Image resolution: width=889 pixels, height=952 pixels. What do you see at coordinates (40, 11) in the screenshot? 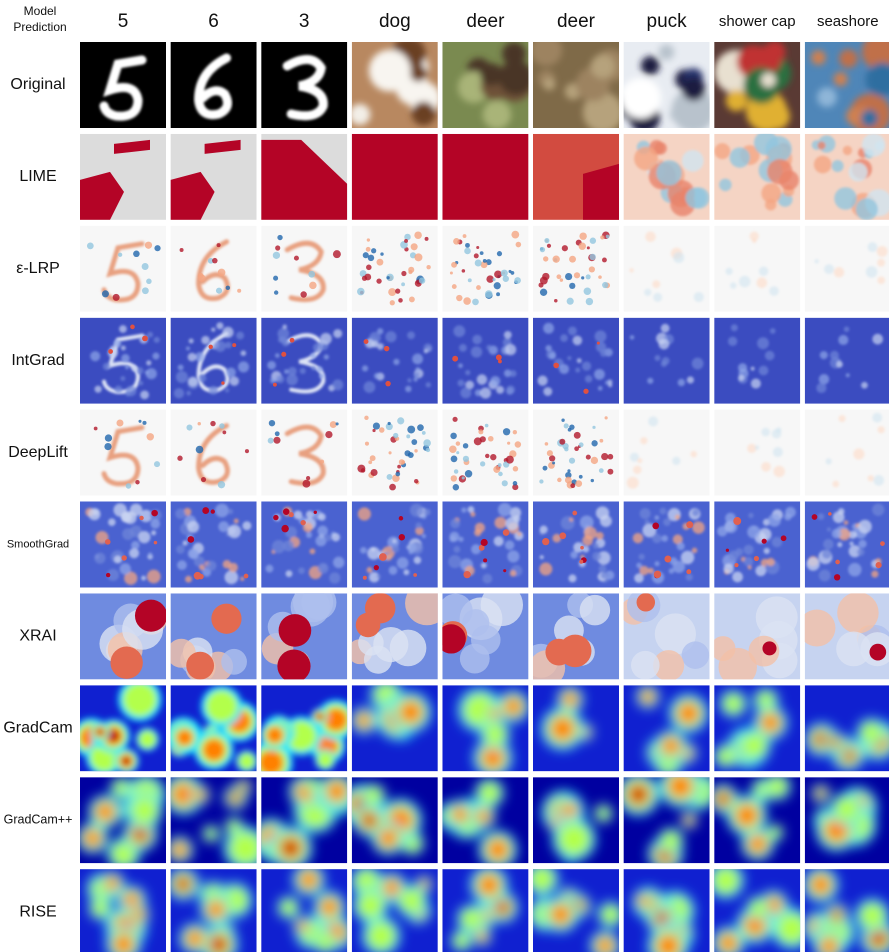
I see `corner-label: Model` at bounding box center [40, 11].